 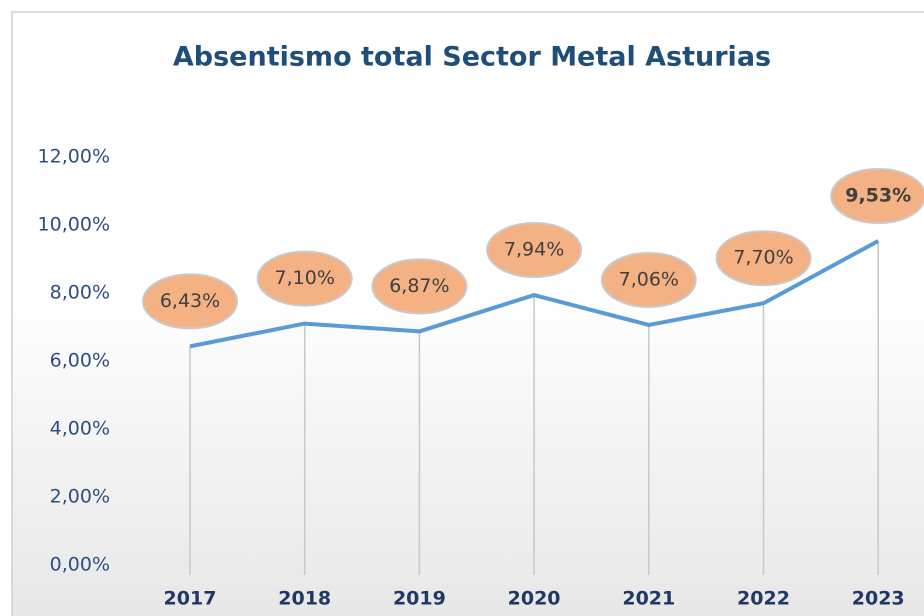 What do you see at coordinates (472, 57) in the screenshot?
I see `chart-title: Absentismo total Sector Metal Asturias` at bounding box center [472, 57].